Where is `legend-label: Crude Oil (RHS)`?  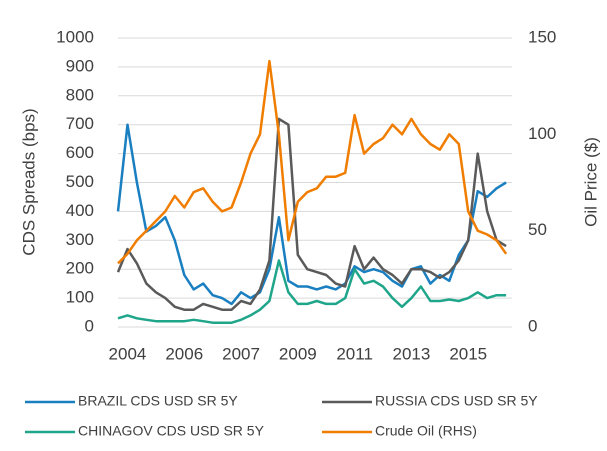
legend-label: Crude Oil (RHS) is located at coordinates (426, 431).